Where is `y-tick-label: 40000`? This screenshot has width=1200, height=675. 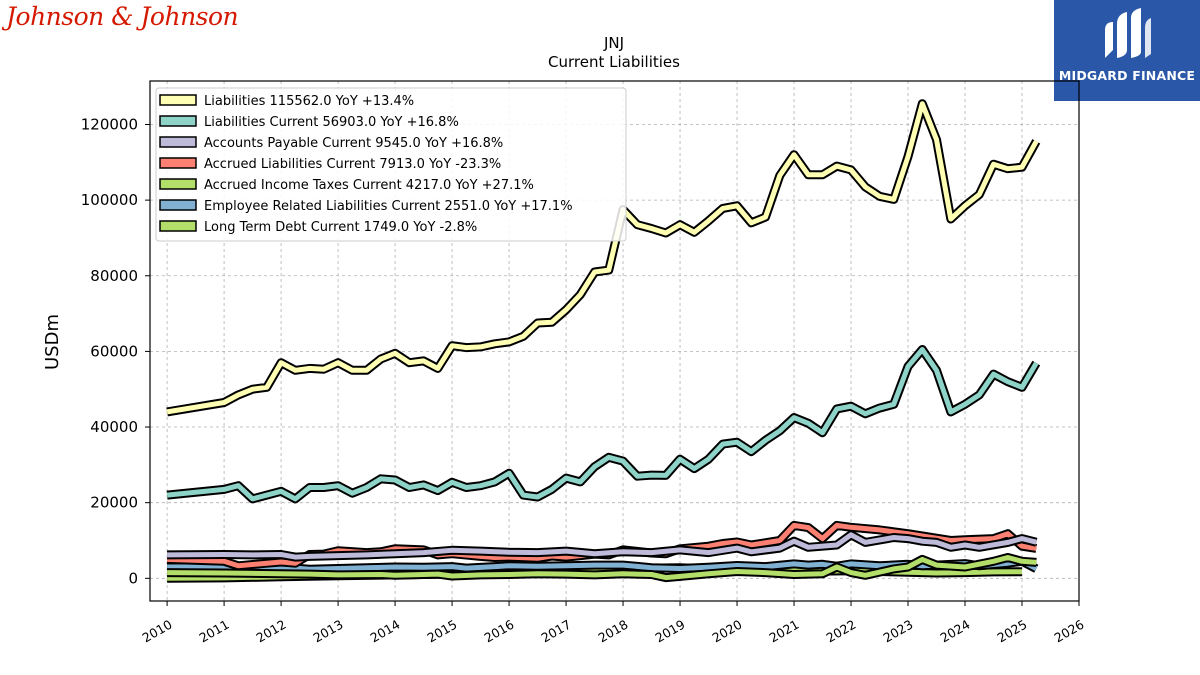
y-tick-label: 40000 is located at coordinates (114, 427).